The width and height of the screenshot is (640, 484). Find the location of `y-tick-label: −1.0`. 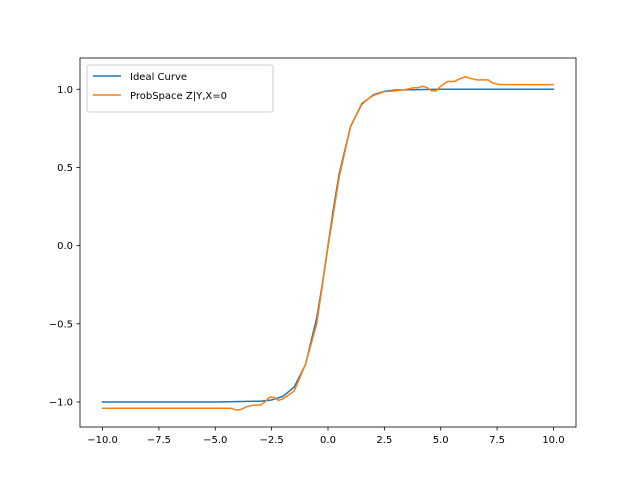

y-tick-label: −1.0 is located at coordinates (61, 402).